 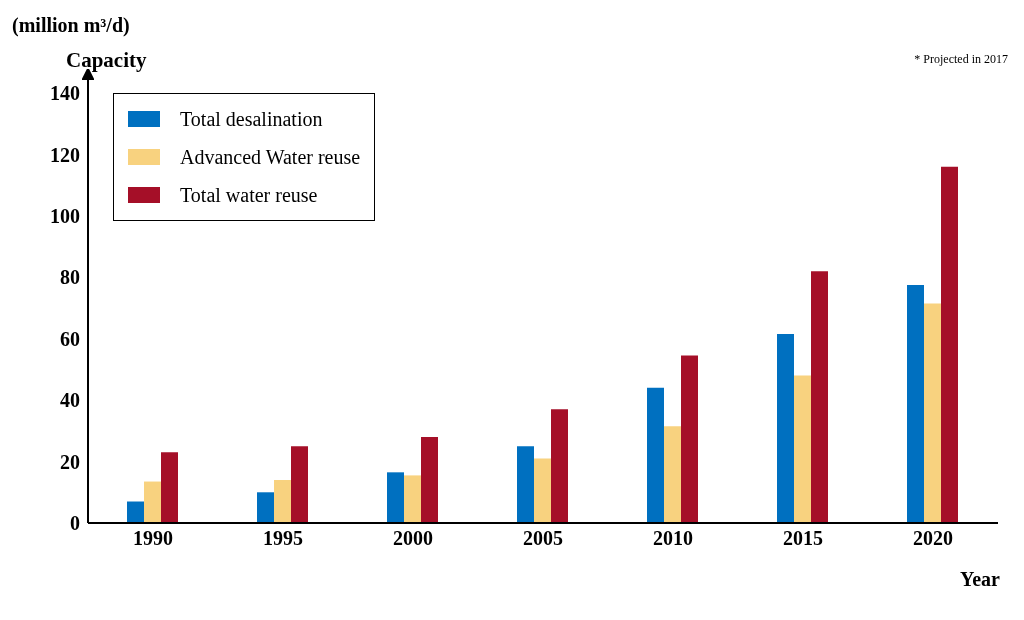 What do you see at coordinates (803, 538) in the screenshot?
I see `x-tick-label: 2015` at bounding box center [803, 538].